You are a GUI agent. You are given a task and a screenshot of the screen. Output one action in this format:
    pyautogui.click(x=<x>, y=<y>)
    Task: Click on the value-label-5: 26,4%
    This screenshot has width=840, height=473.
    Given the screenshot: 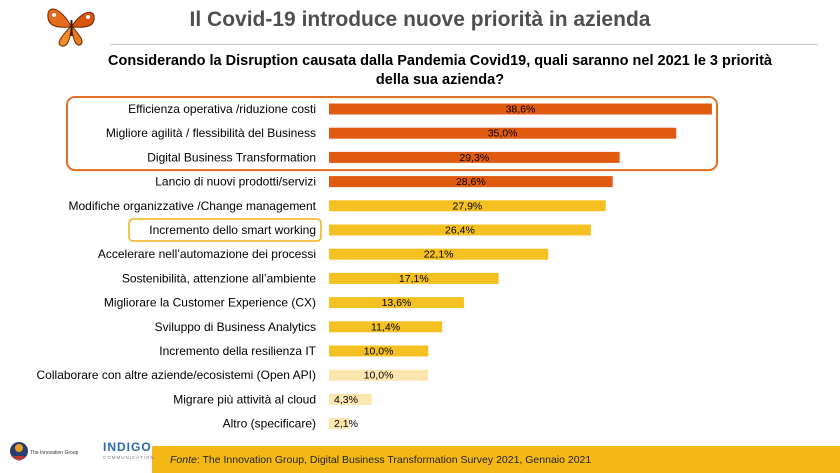 What is the action you would take?
    pyautogui.click(x=460, y=231)
    